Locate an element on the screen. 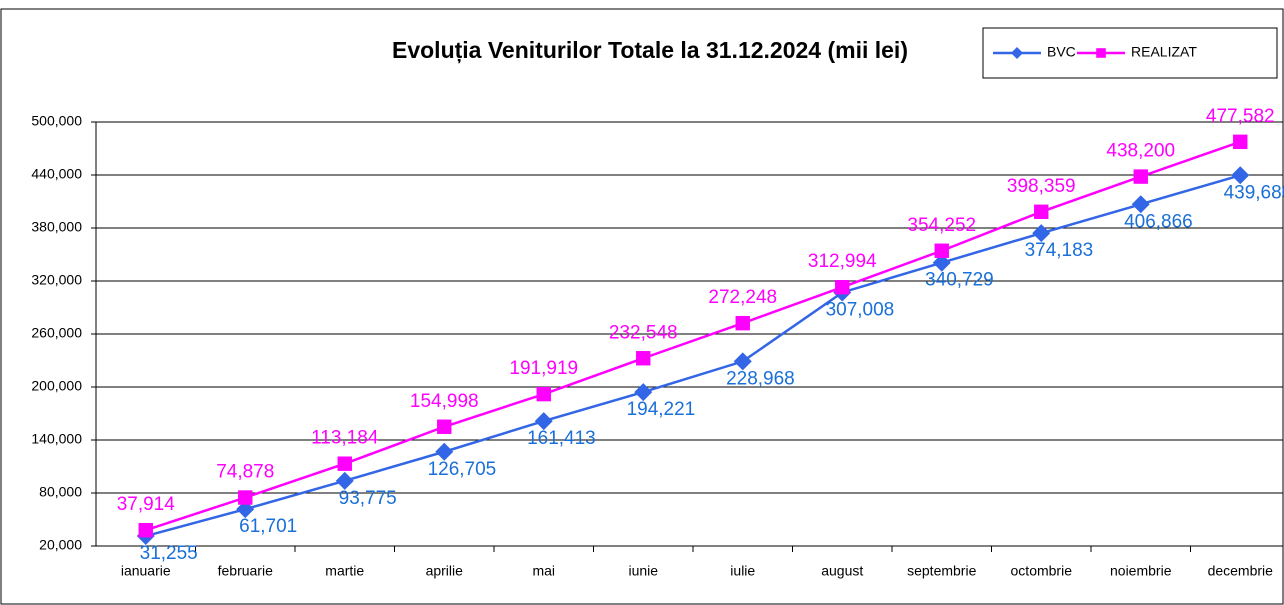  y-tick-label: 500,000 is located at coordinates (56, 121).